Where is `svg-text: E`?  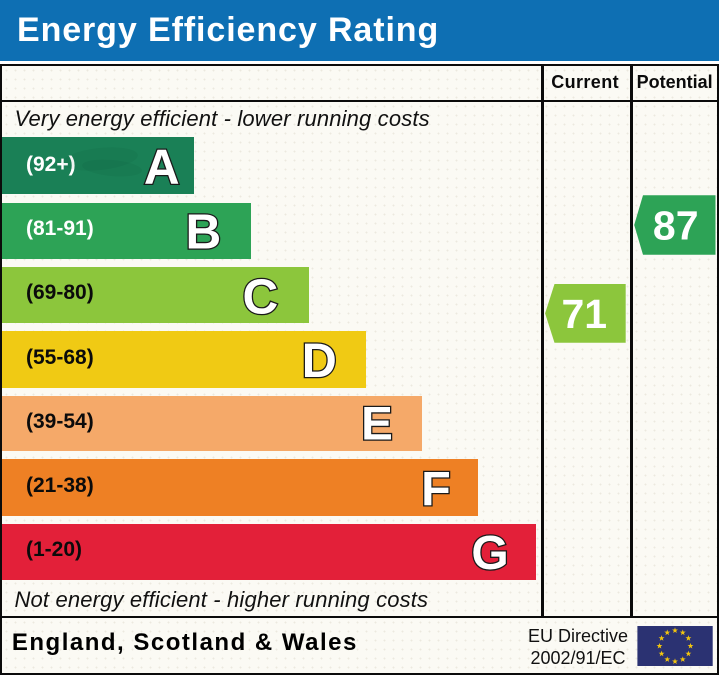
svg-text: E is located at coordinates (377, 423).